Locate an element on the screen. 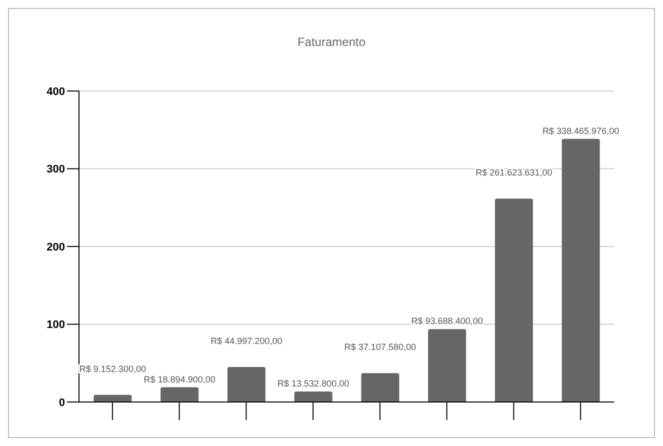 Image resolution: width=663 pixels, height=446 pixels. data-label: R$ 44.997.200,00 is located at coordinates (246, 341).